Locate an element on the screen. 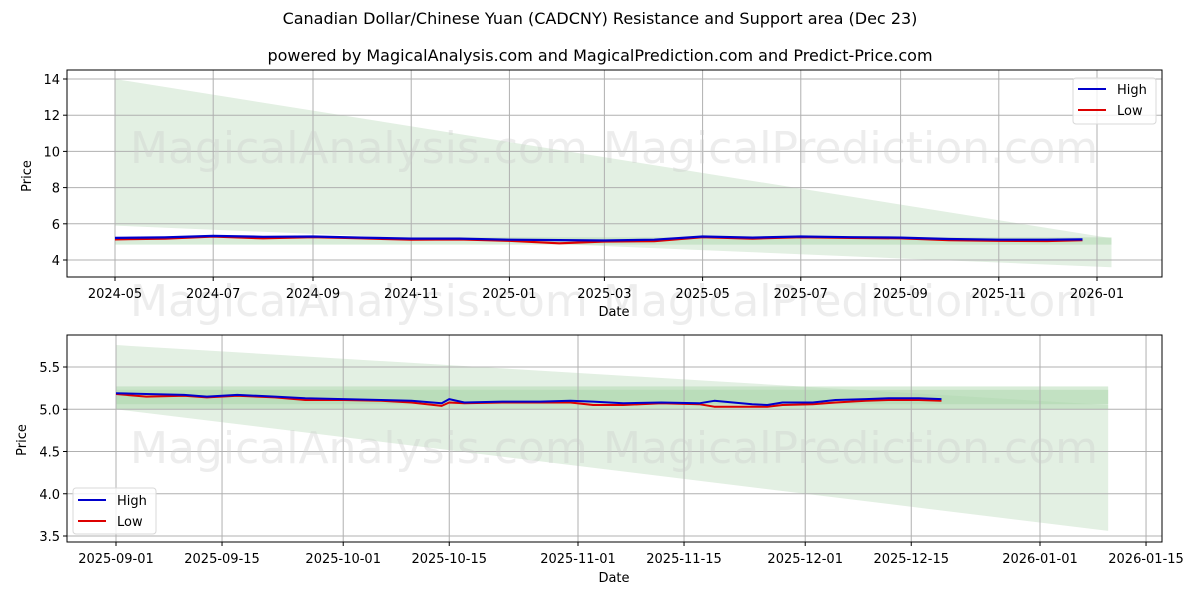 This screenshot has height=600, width=1200. y-tick-label: 8 is located at coordinates (56, 189).